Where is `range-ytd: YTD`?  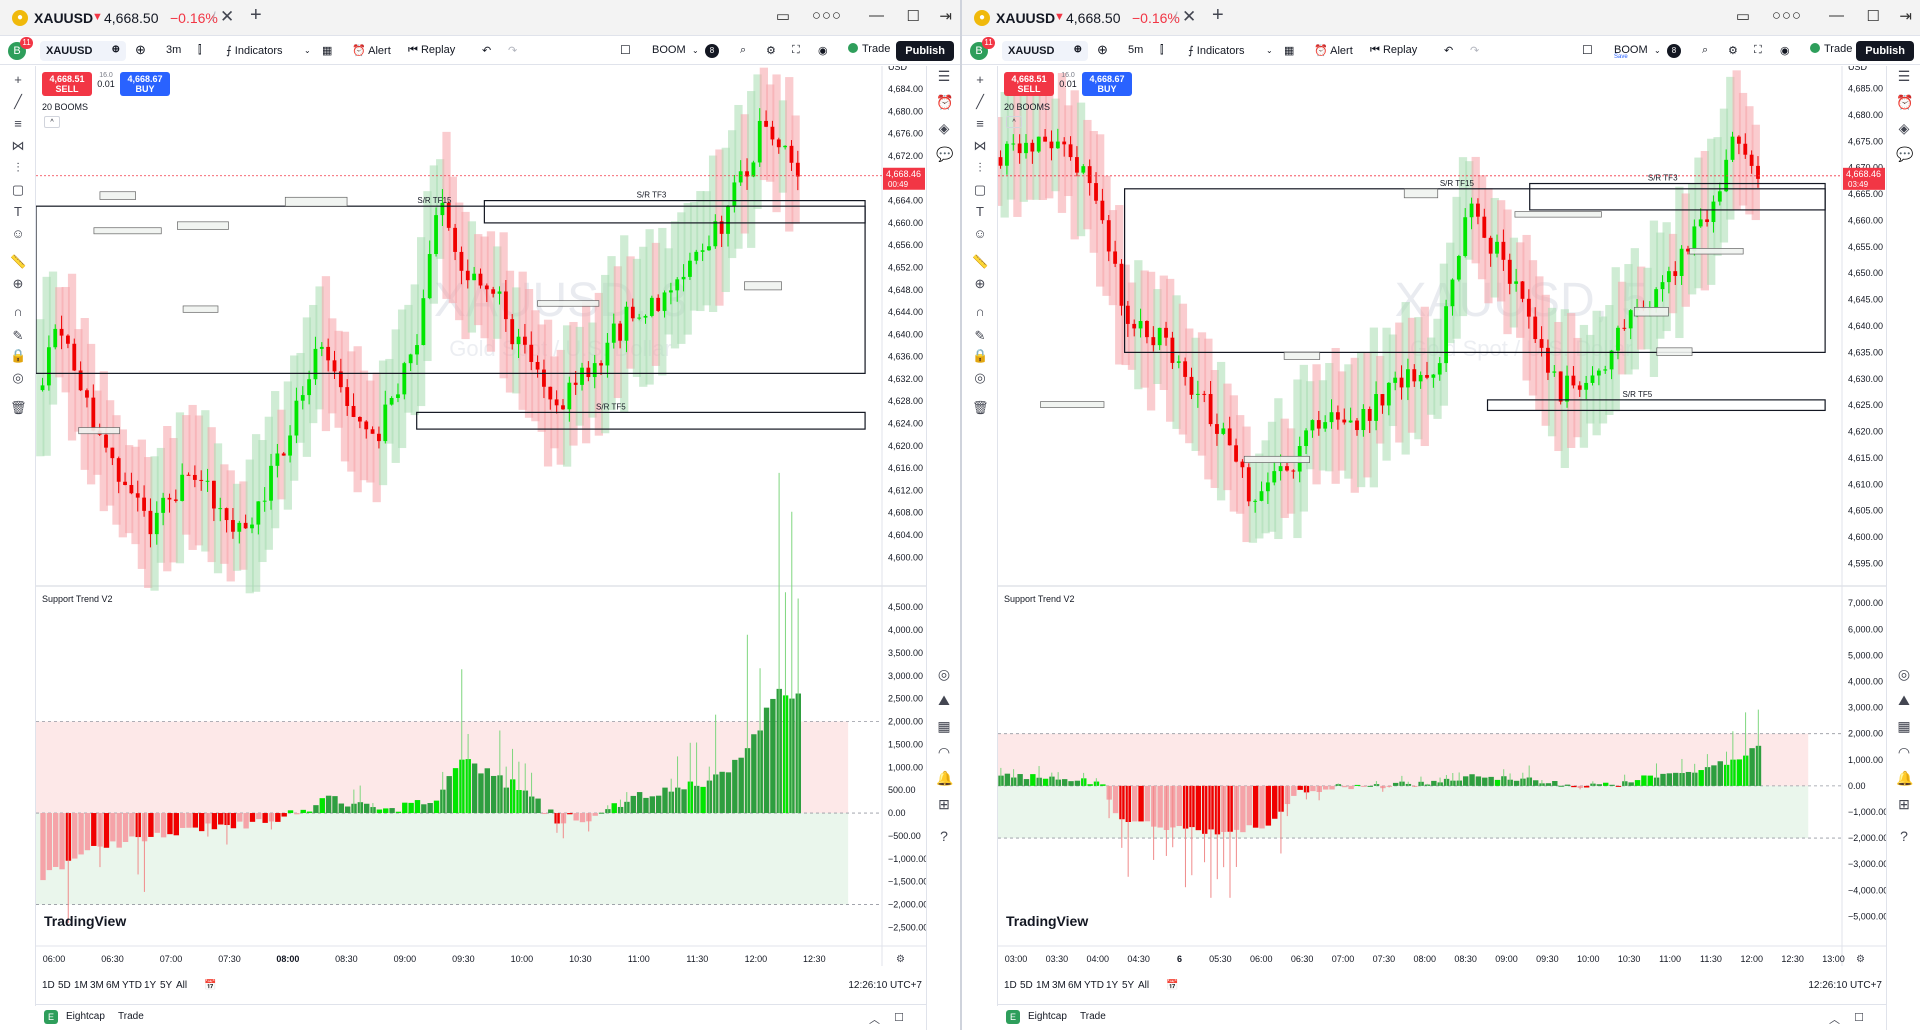 range-ytd: YTD is located at coordinates (1094, 985).